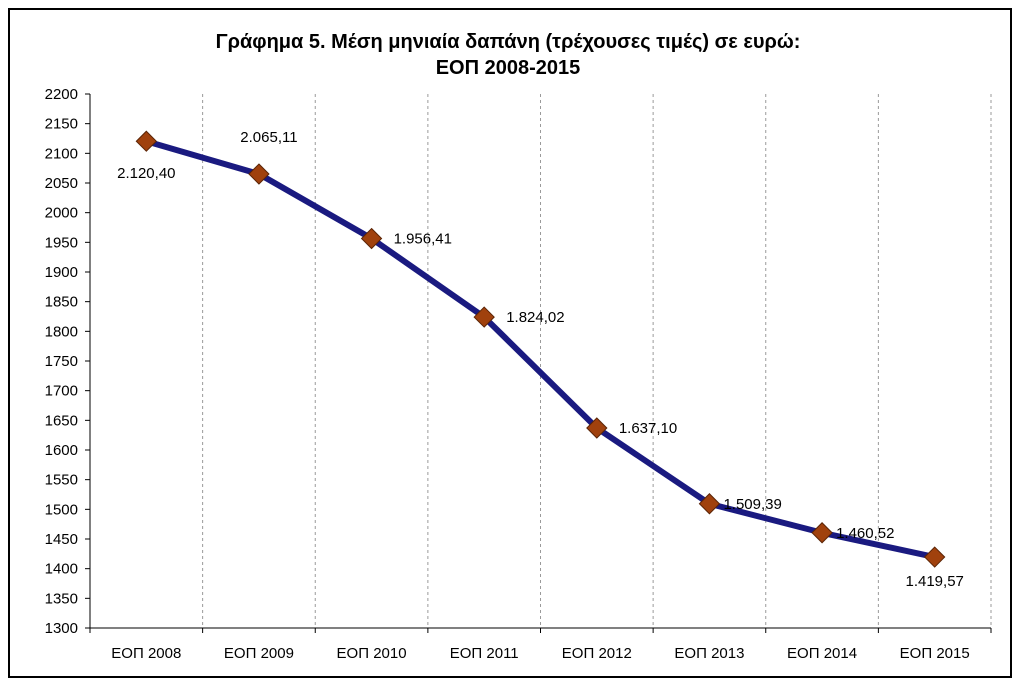 The width and height of the screenshot is (1024, 688). I want to click on x-tick-label: ΕΟΠ 2012, so click(597, 653).